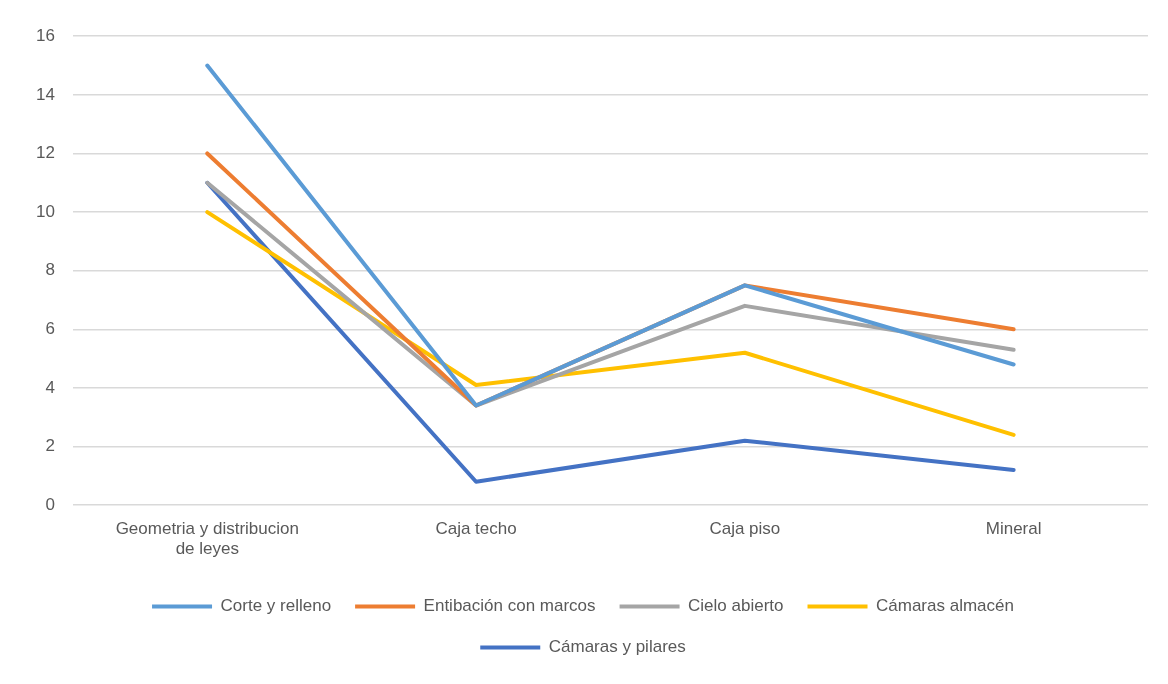 Image resolution: width=1168 pixels, height=684 pixels. I want to click on y-tick-label: 6, so click(50, 329).